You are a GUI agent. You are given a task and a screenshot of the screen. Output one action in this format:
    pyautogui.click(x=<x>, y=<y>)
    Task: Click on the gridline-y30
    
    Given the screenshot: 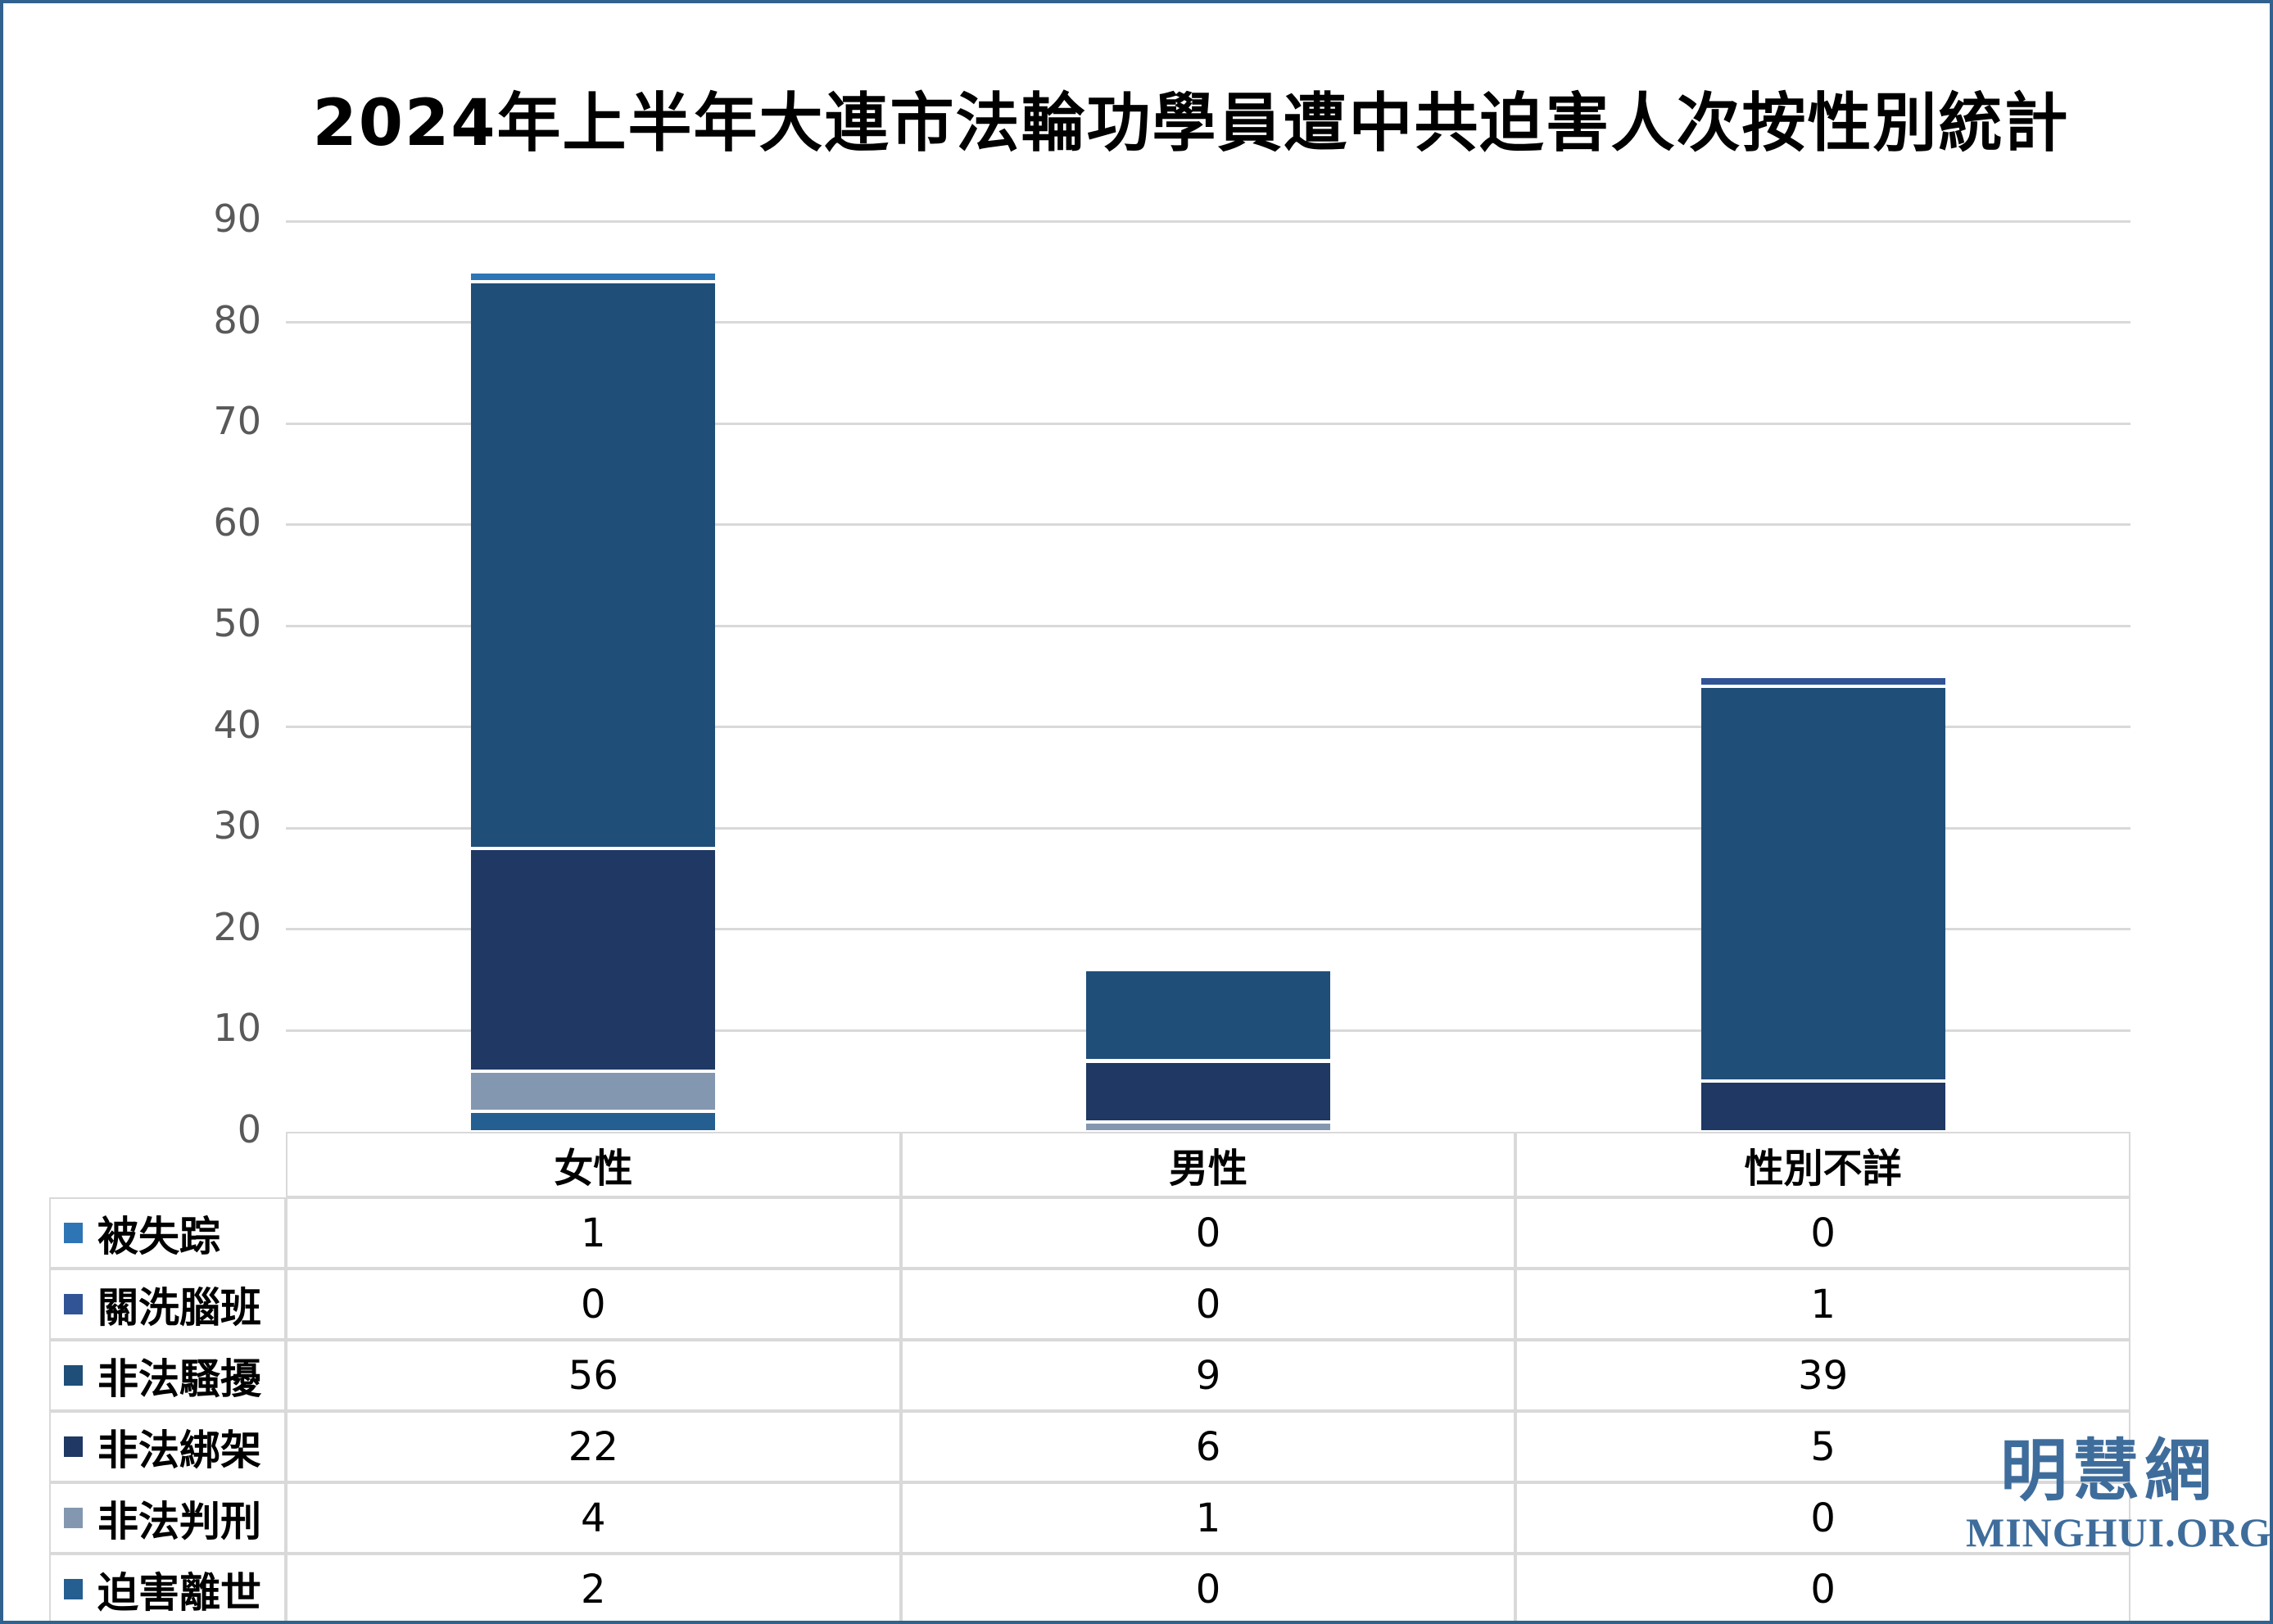 What is the action you would take?
    pyautogui.click(x=1208, y=828)
    